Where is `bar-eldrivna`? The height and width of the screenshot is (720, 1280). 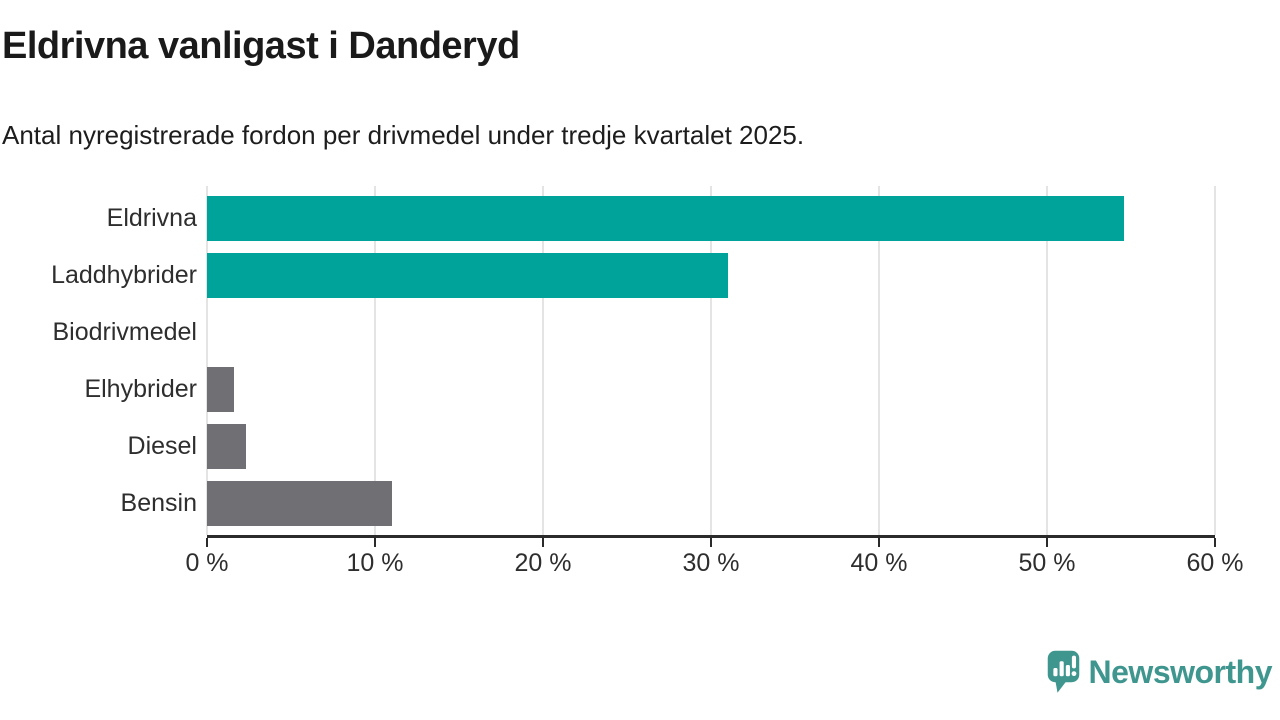
bar-eldrivna is located at coordinates (666, 218).